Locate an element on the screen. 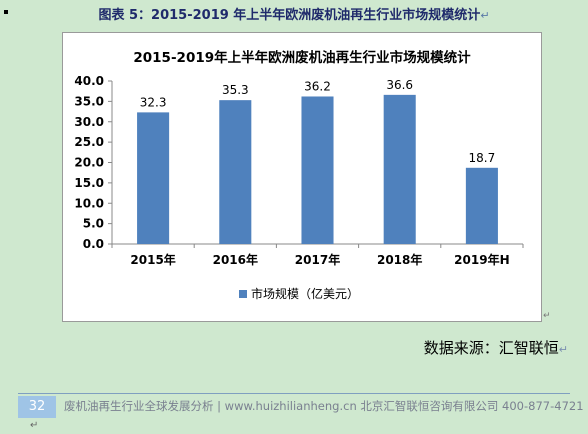  page-marker is located at coordinates (6, 12).